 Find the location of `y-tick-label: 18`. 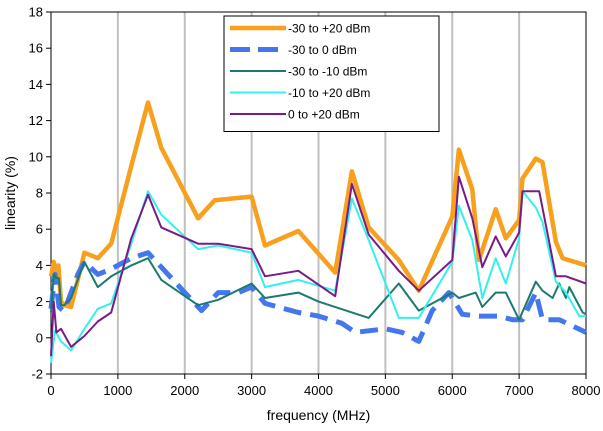

y-tick-label: 18 is located at coordinates (36, 12).